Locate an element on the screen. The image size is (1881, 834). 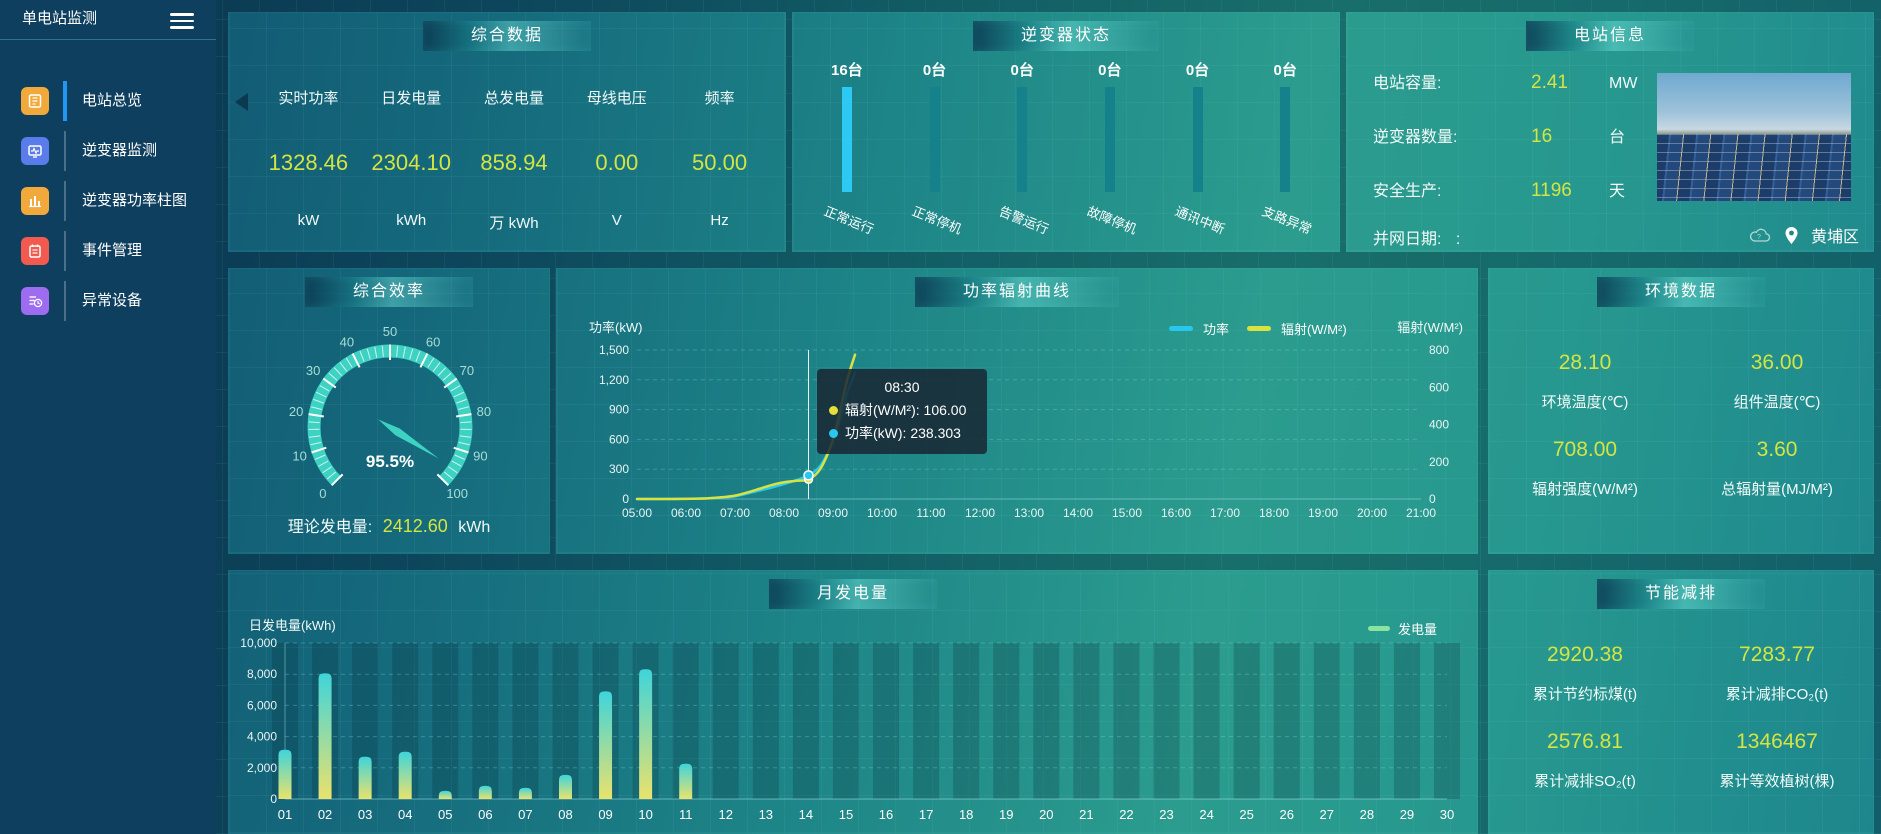
hamburger-menu-icon is located at coordinates (182, 21).